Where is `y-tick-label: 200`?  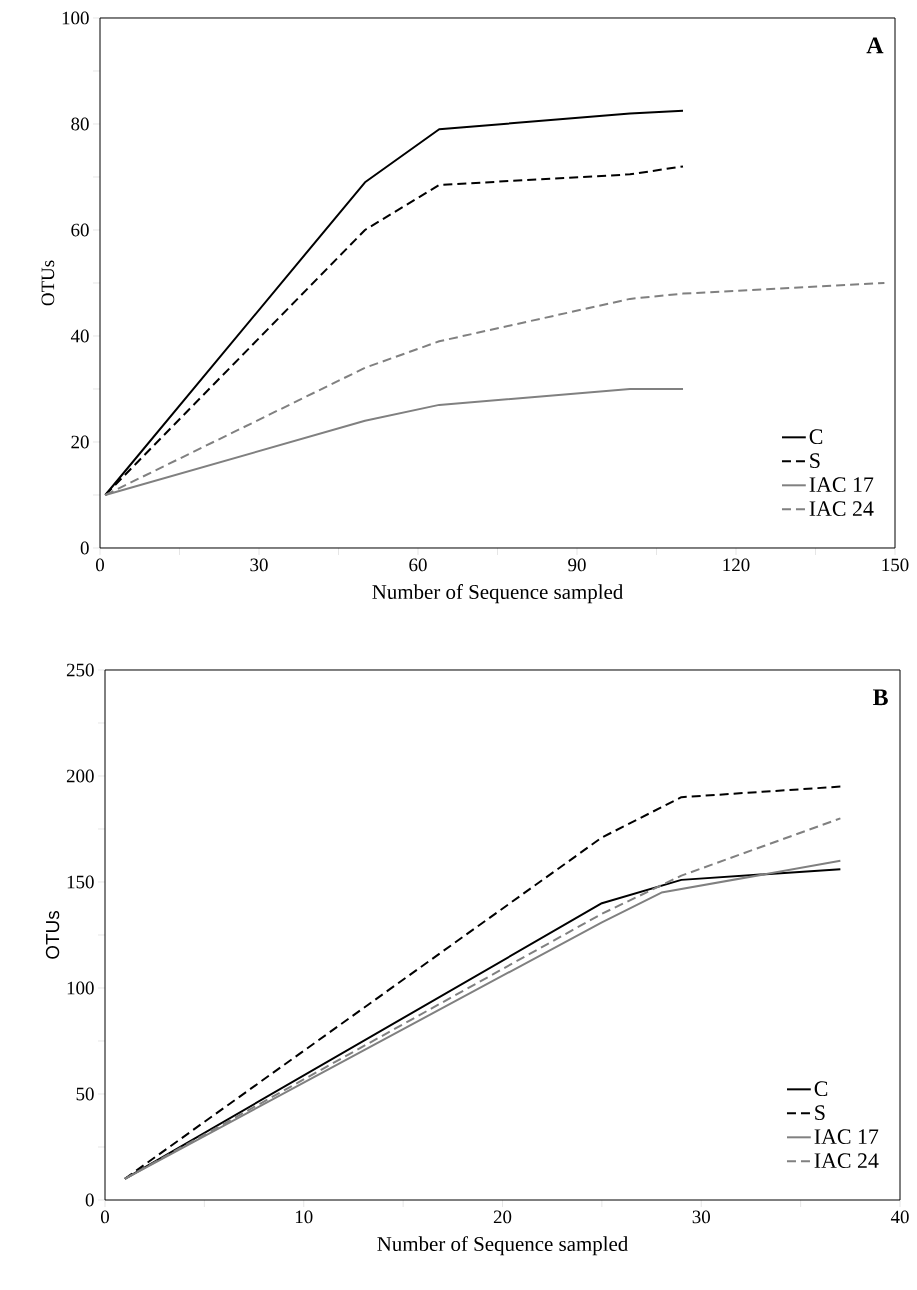 y-tick-label: 200 is located at coordinates (80, 776).